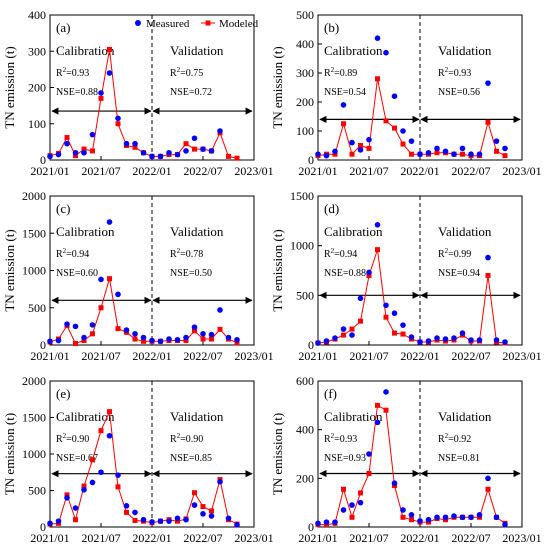 The width and height of the screenshot is (550, 556). What do you see at coordinates (72, 72) in the screenshot?
I see `calibration-r2: R2=0.93` at bounding box center [72, 72].